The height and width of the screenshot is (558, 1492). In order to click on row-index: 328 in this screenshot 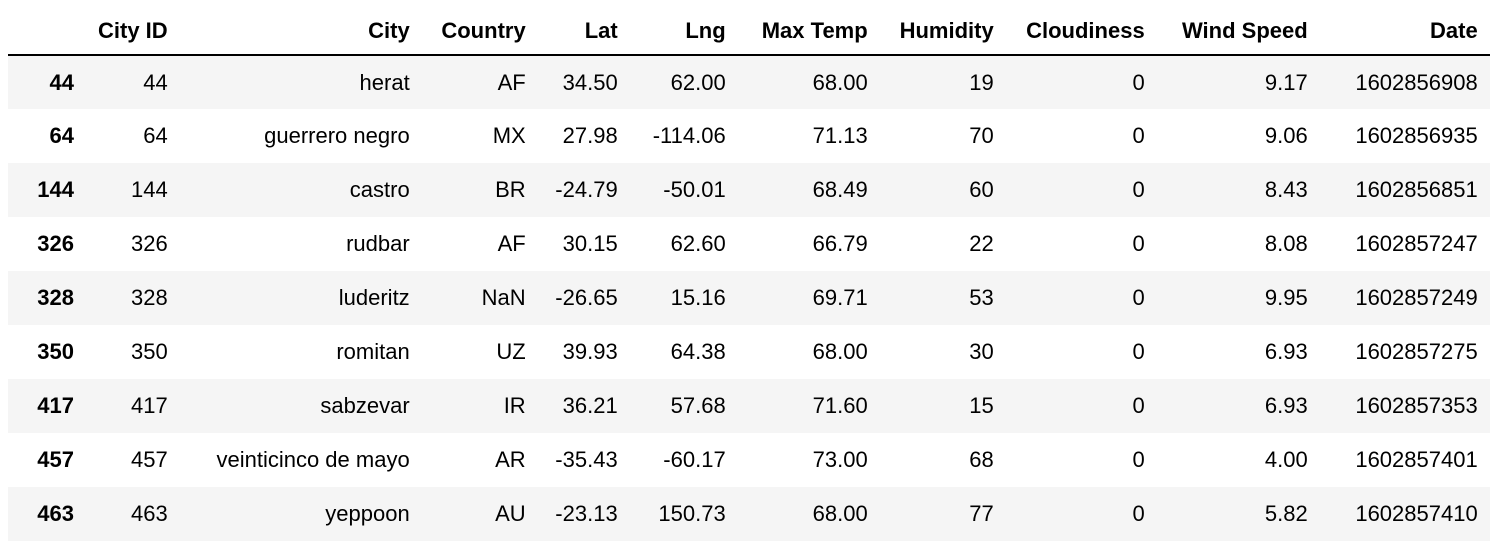, I will do `click(55, 297)`.